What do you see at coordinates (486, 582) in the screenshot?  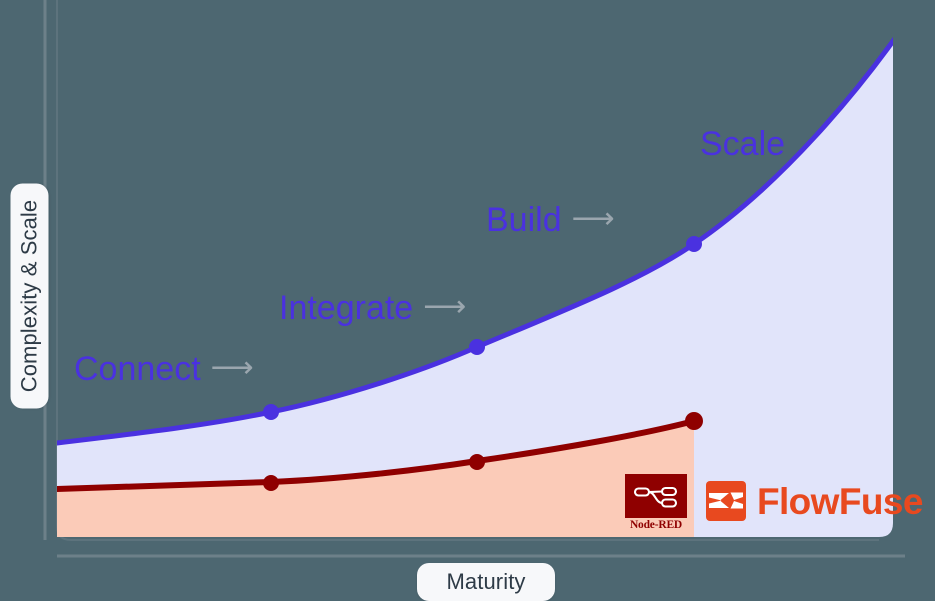 I see `x-axis-title: Maturity` at bounding box center [486, 582].